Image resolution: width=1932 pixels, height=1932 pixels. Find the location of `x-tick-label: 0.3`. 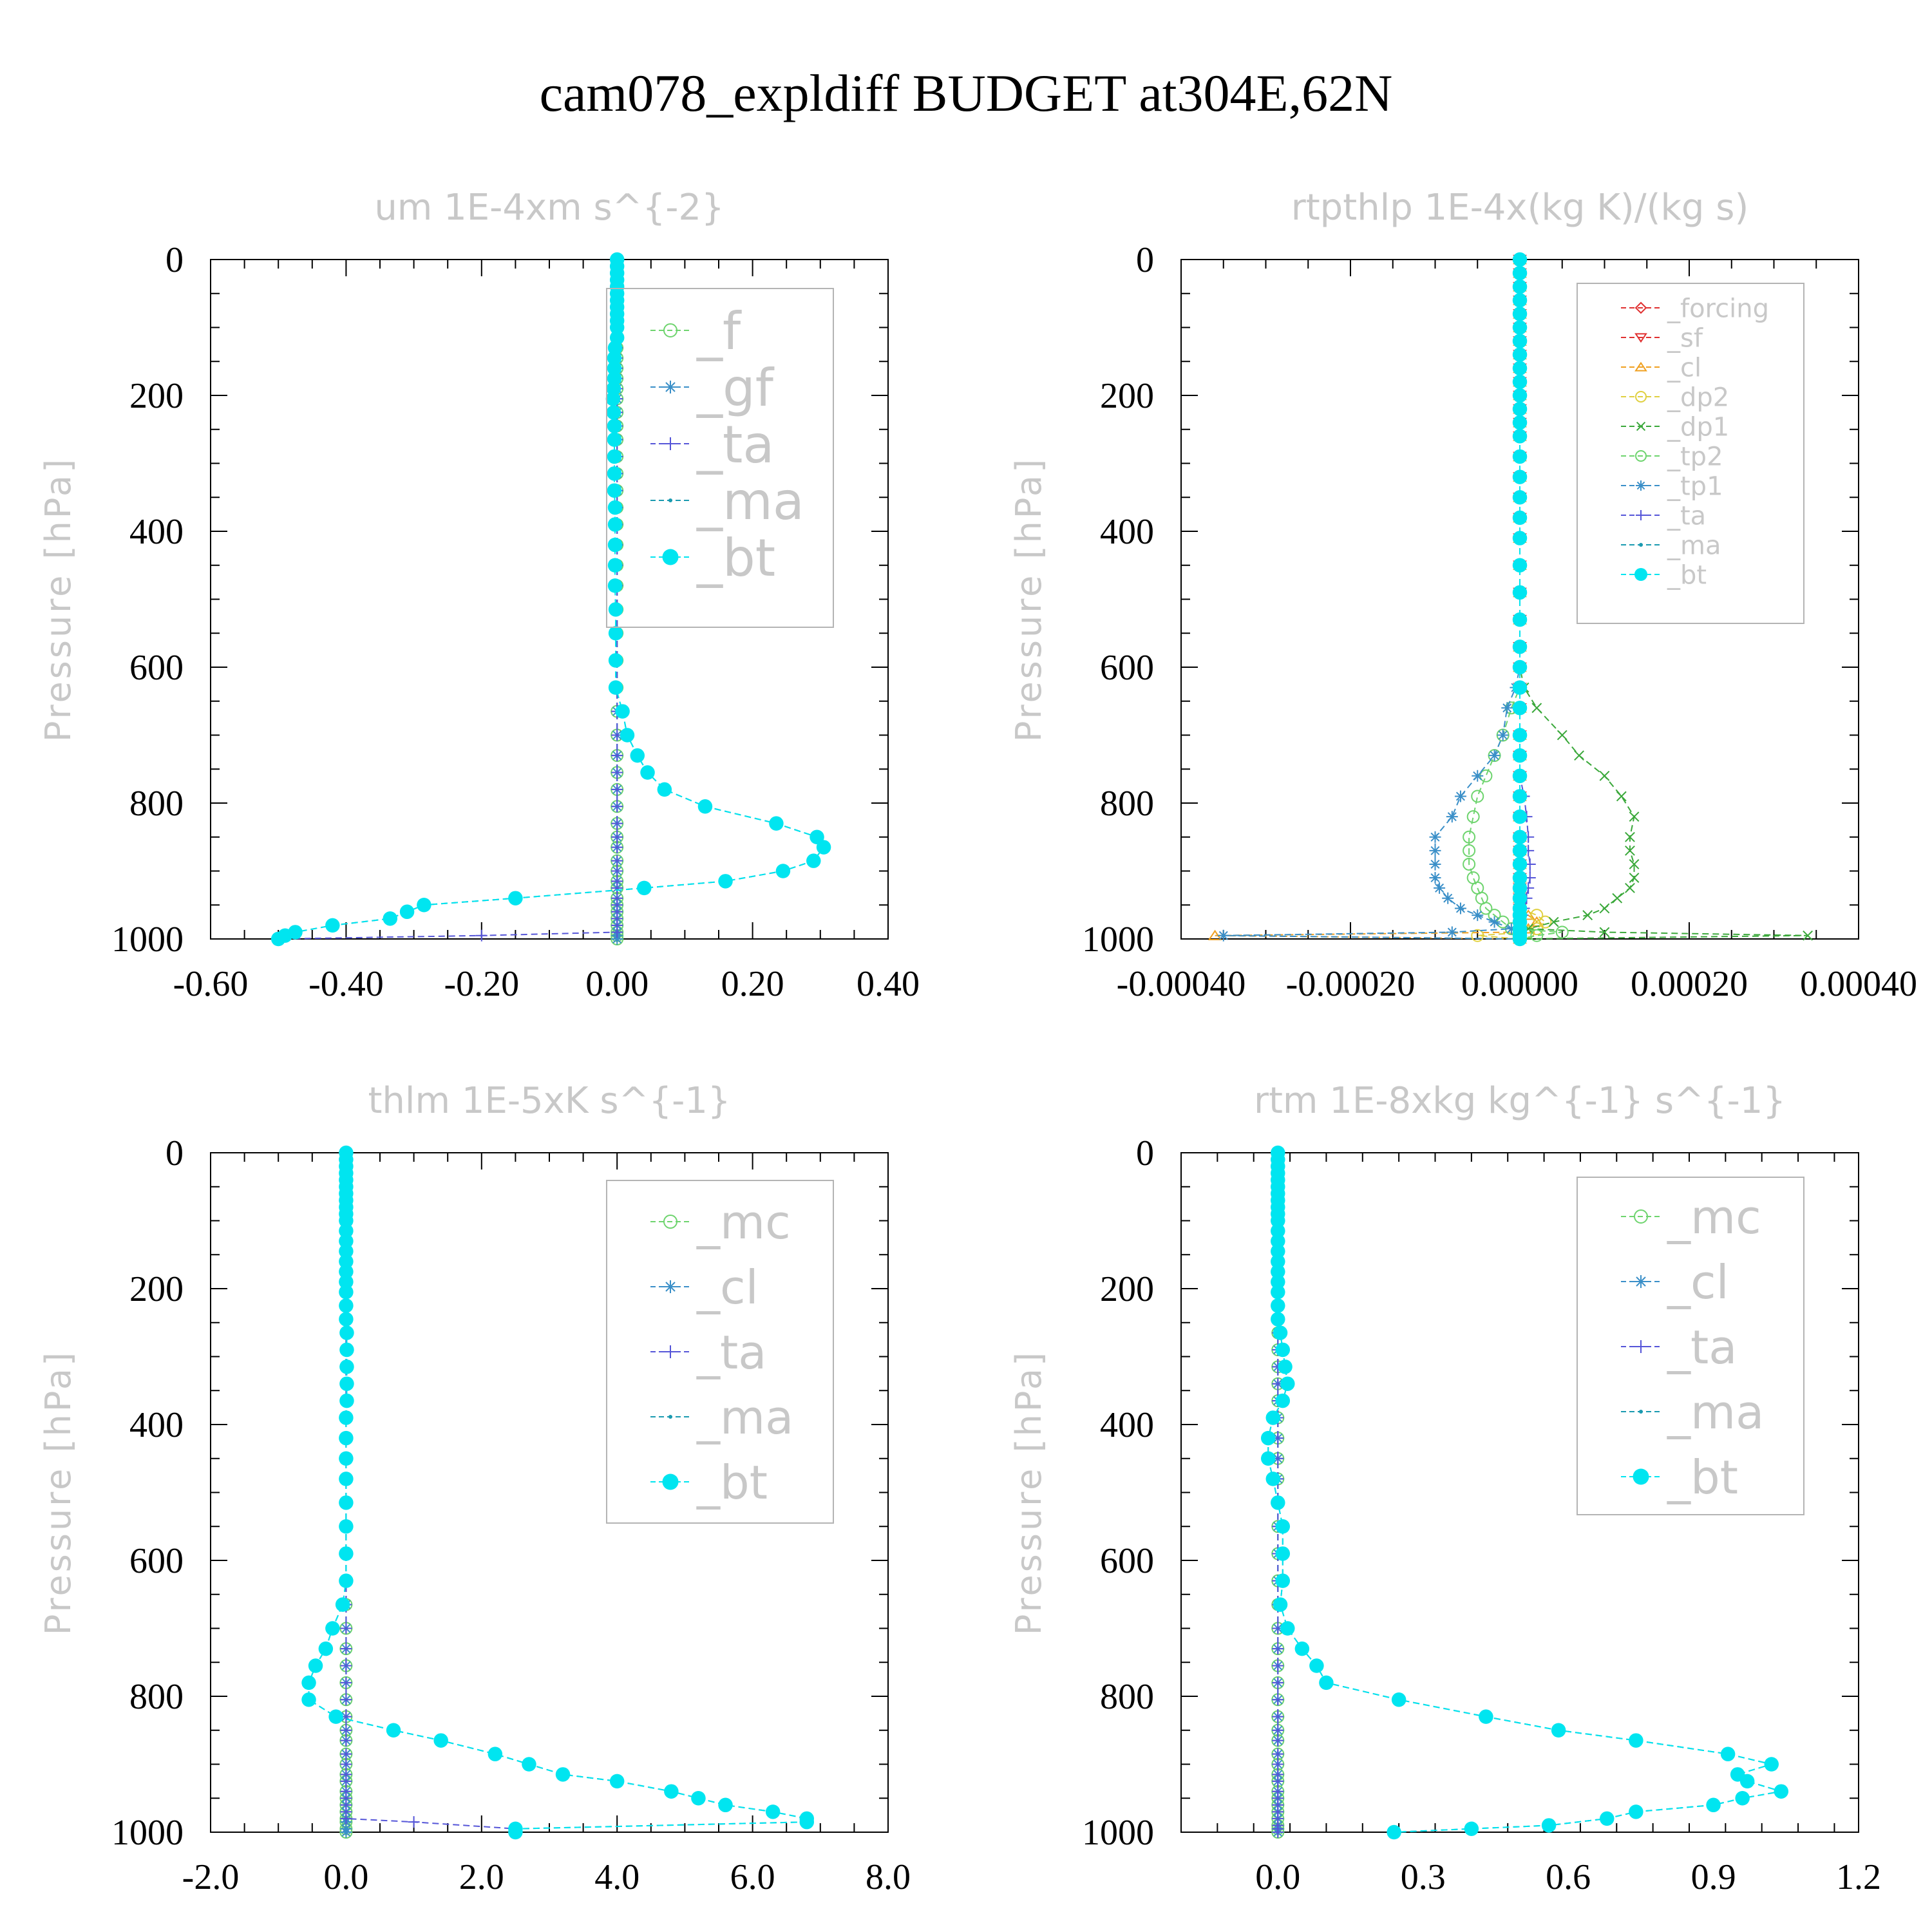

x-tick-label: 0.3 is located at coordinates (1423, 1877).